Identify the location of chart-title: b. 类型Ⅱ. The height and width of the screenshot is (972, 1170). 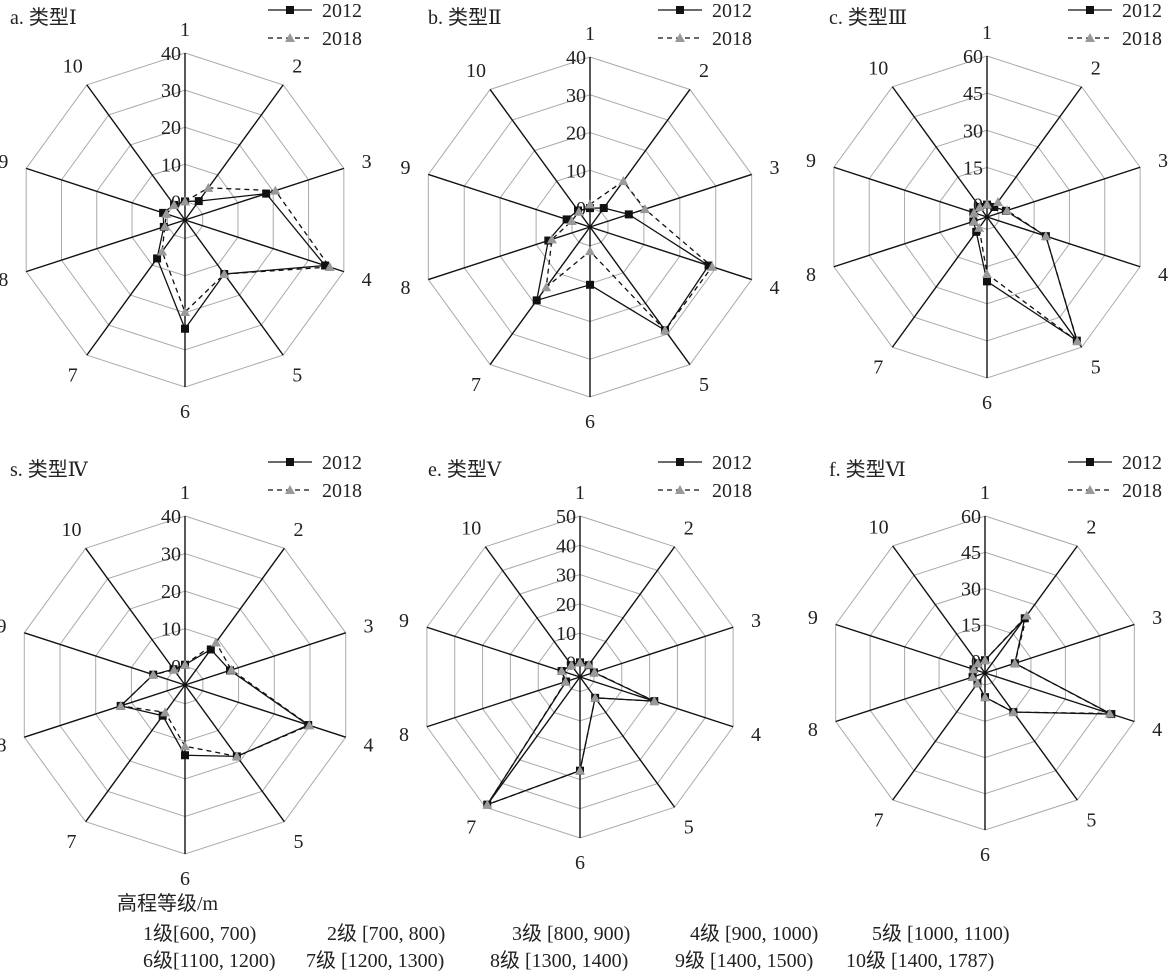
(465, 17).